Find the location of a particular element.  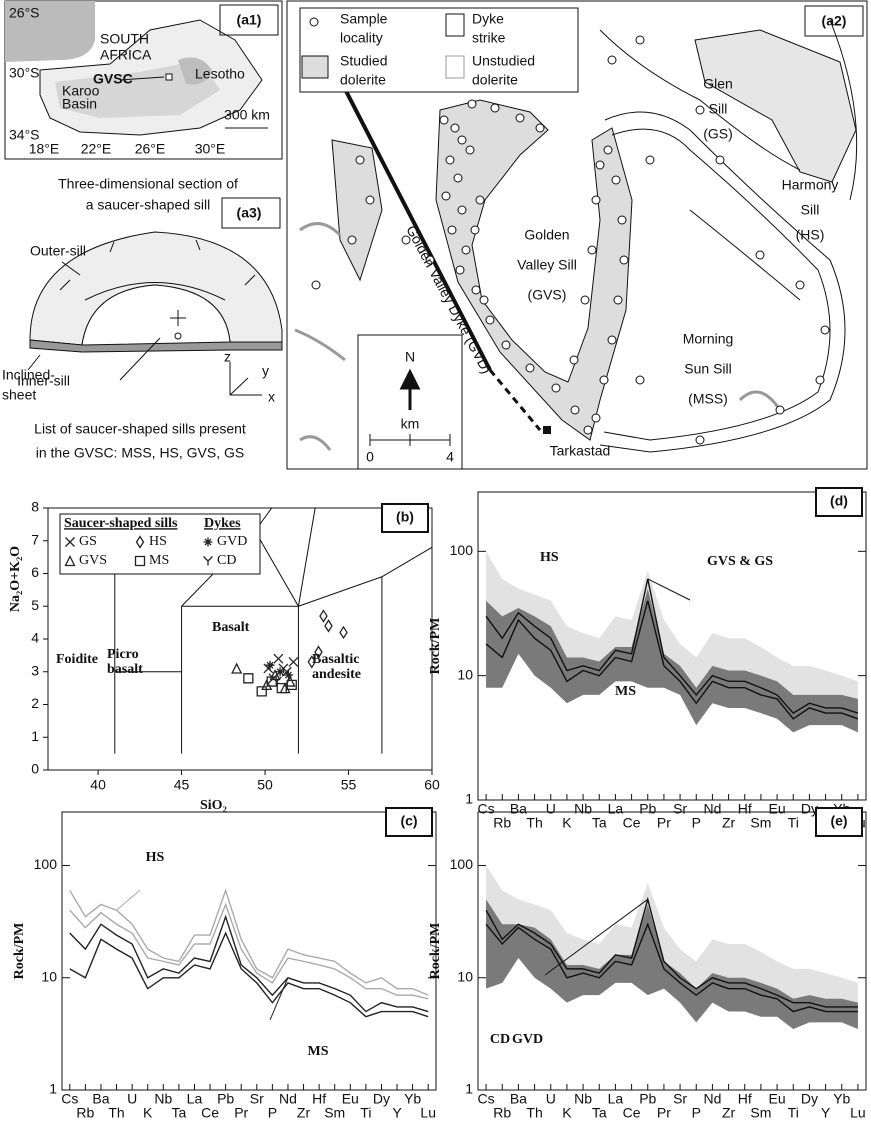

a1-neighbour is located at coordinates (50, 31).